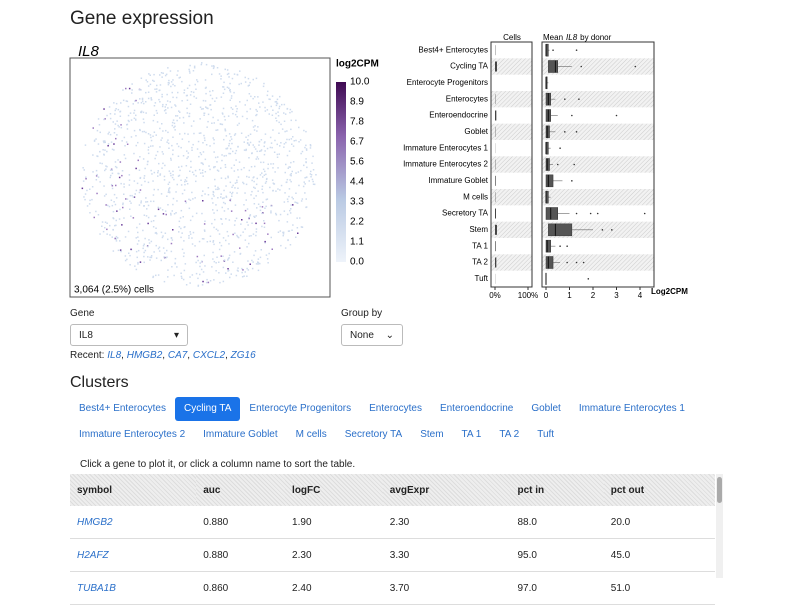 Image resolution: width=800 pixels, height=605 pixels. I want to click on column-header: auc, so click(240, 490).